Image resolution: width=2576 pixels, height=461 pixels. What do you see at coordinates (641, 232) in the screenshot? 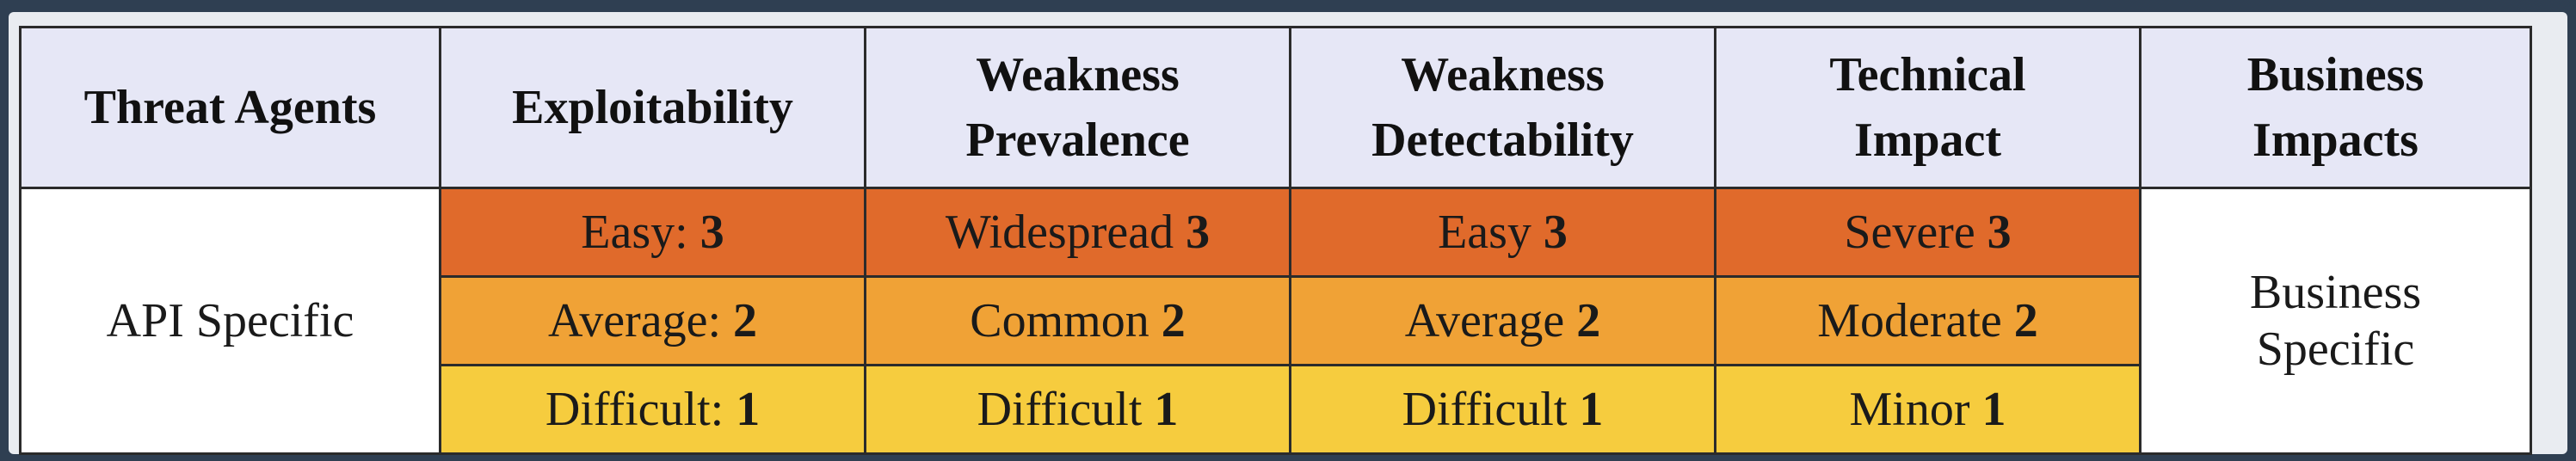
I see `cell-label: Easy:` at bounding box center [641, 232].